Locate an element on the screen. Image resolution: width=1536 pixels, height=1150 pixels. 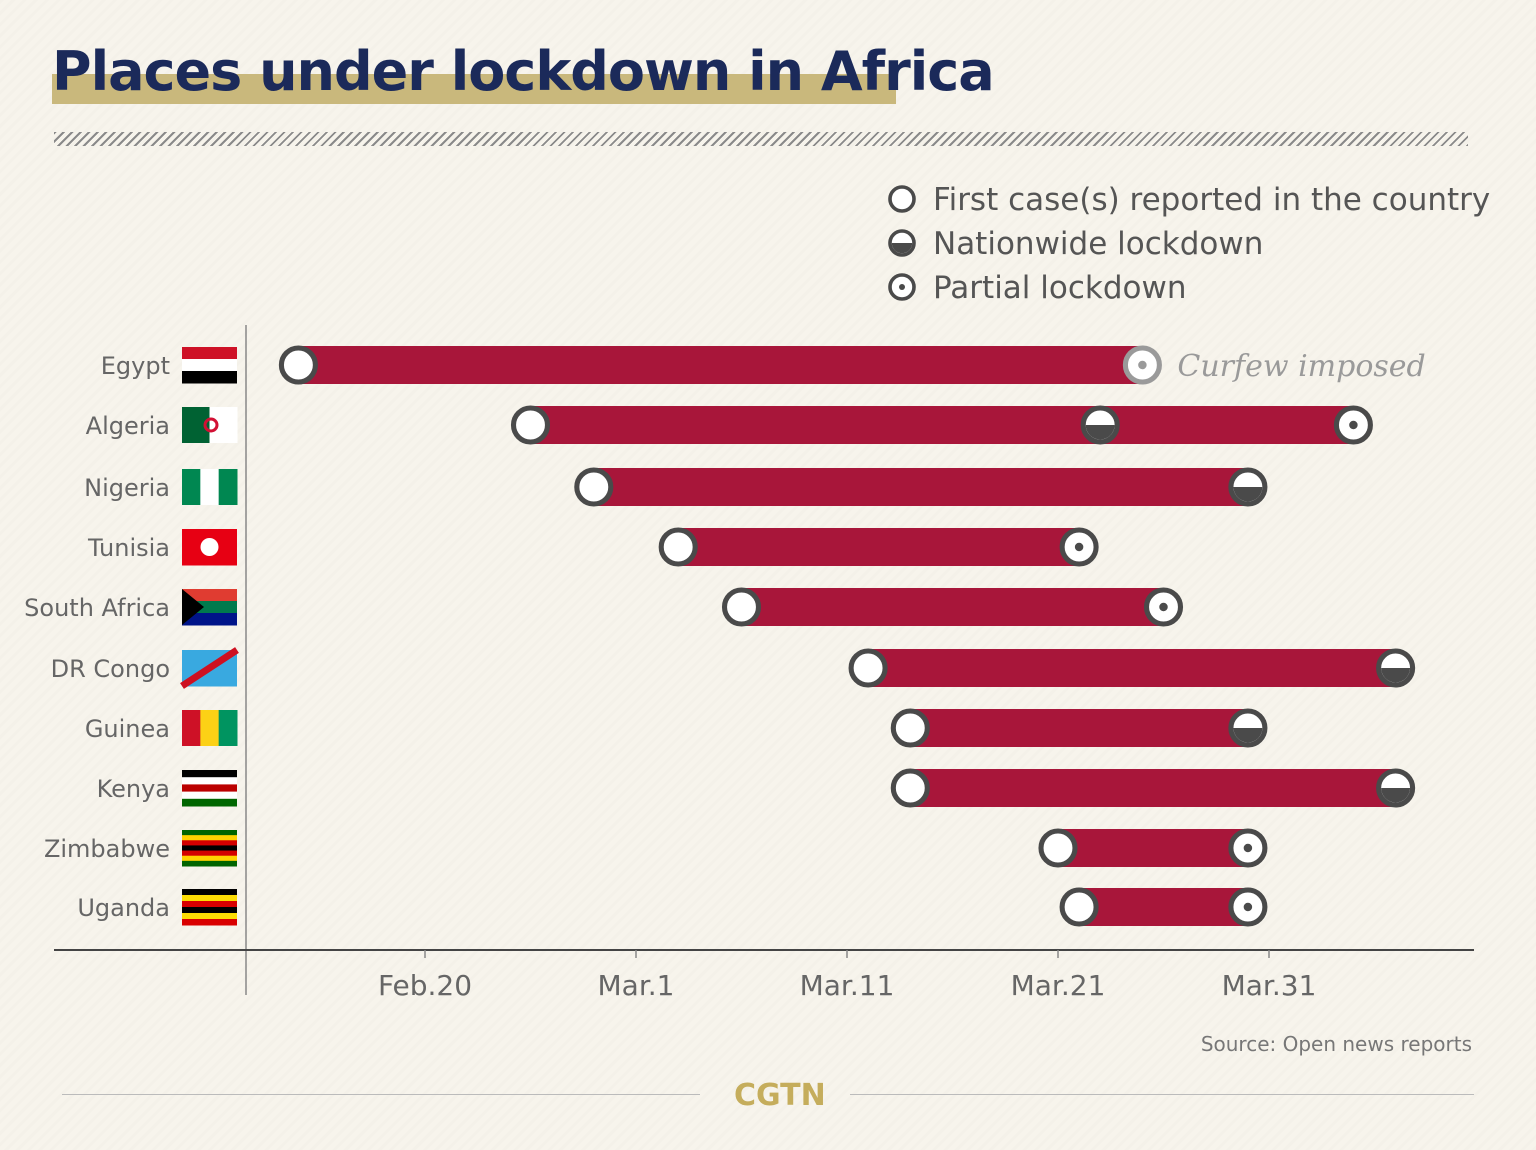
row-algeria: Algeria is located at coordinates (729, 425).